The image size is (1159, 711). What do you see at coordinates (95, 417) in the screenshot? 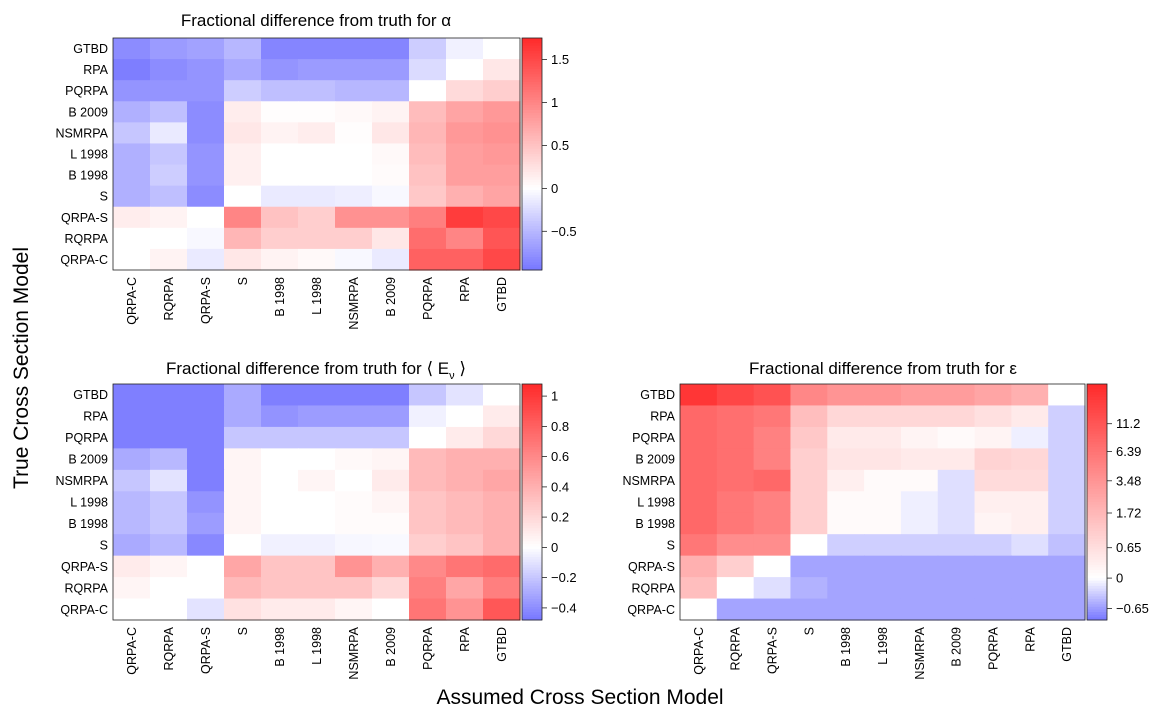
I see `row-tick-label: RPA` at bounding box center [95, 417].